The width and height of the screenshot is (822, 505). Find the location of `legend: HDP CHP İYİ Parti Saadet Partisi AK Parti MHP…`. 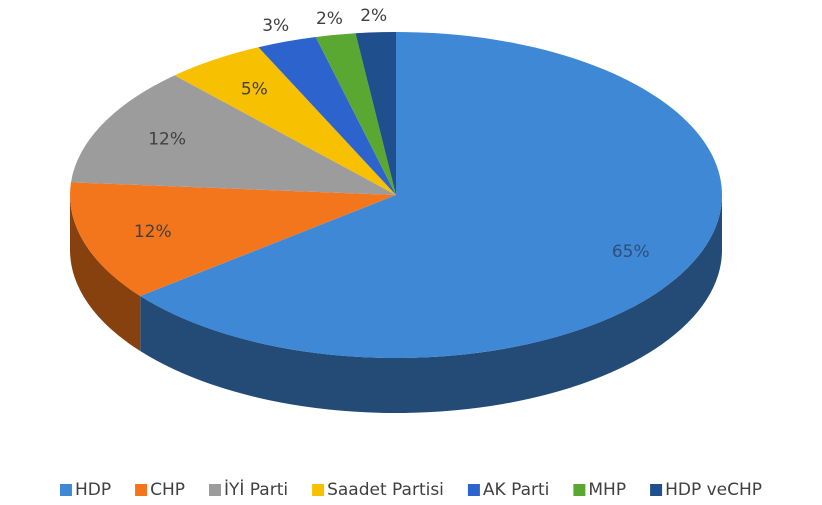

legend: HDP CHP İYİ Parti Saadet Partisi AK Parti MHP… is located at coordinates (410, 489).